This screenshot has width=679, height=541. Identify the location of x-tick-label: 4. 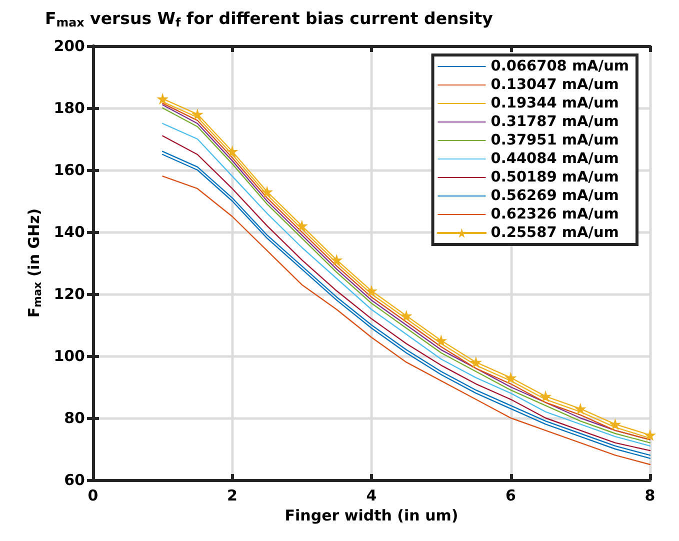
(371, 495).